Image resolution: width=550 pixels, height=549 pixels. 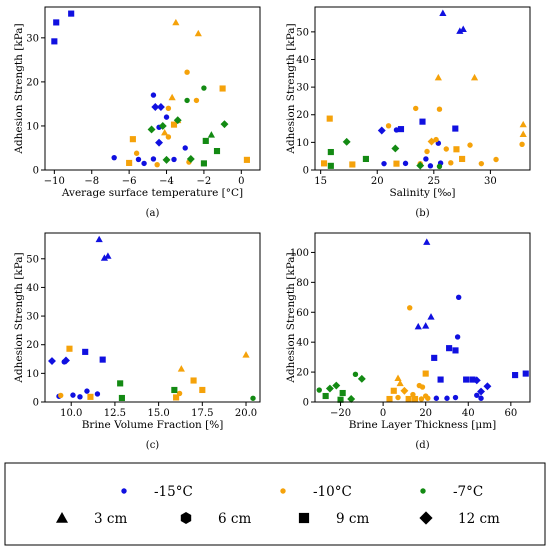 What do you see at coordinates (302, 32) in the screenshot?
I see `y-tick-label: 50` at bounding box center [302, 32].